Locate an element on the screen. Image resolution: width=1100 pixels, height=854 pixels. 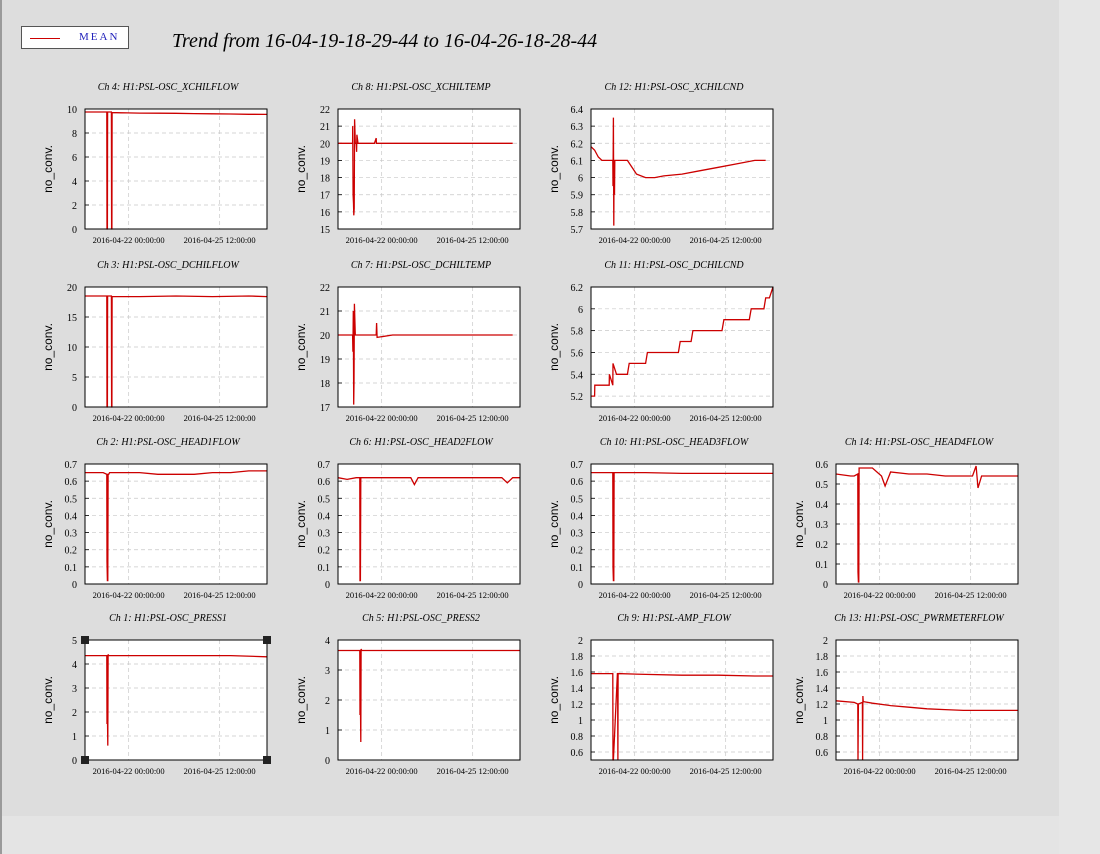
y-tick-label: 3 is located at coordinates (74, 689).